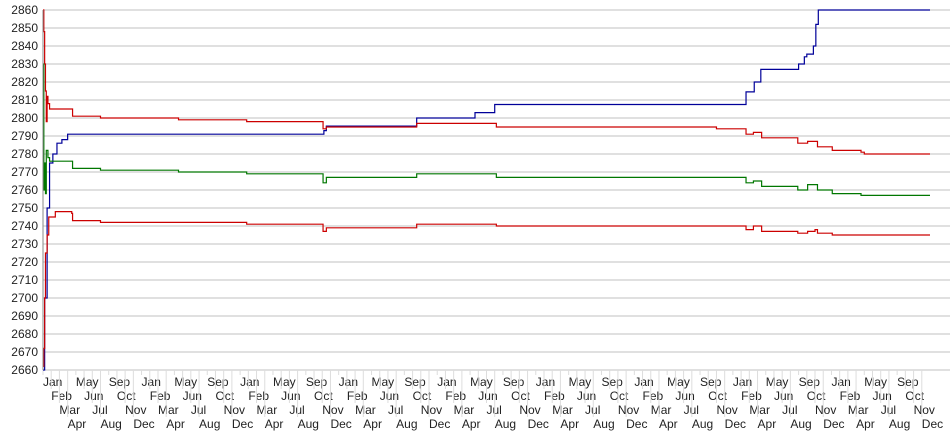 The height and width of the screenshot is (440, 950). I want to click on y-tick-label: 2810, so click(24, 100).